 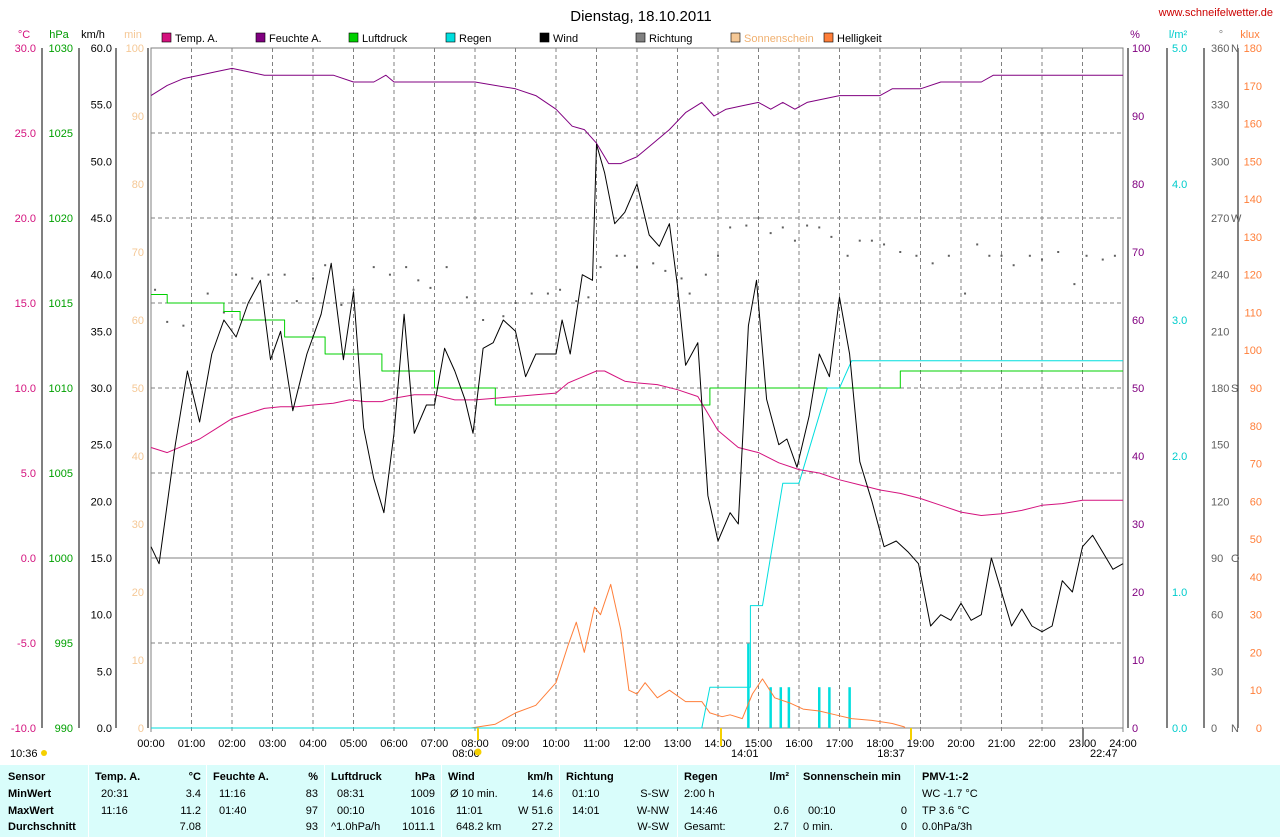 I want to click on stats-humidity-col: Feuchte A.% 11:16 83 01:40 97 93, so click(x=265, y=801).